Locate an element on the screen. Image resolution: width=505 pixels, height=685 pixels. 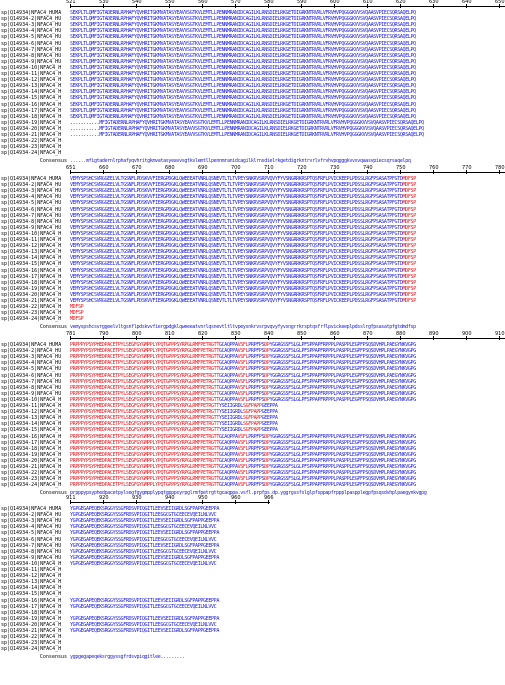
sequence-label: sp|Q14934-12|NFAC4_H is located at coordinates (31, 576).